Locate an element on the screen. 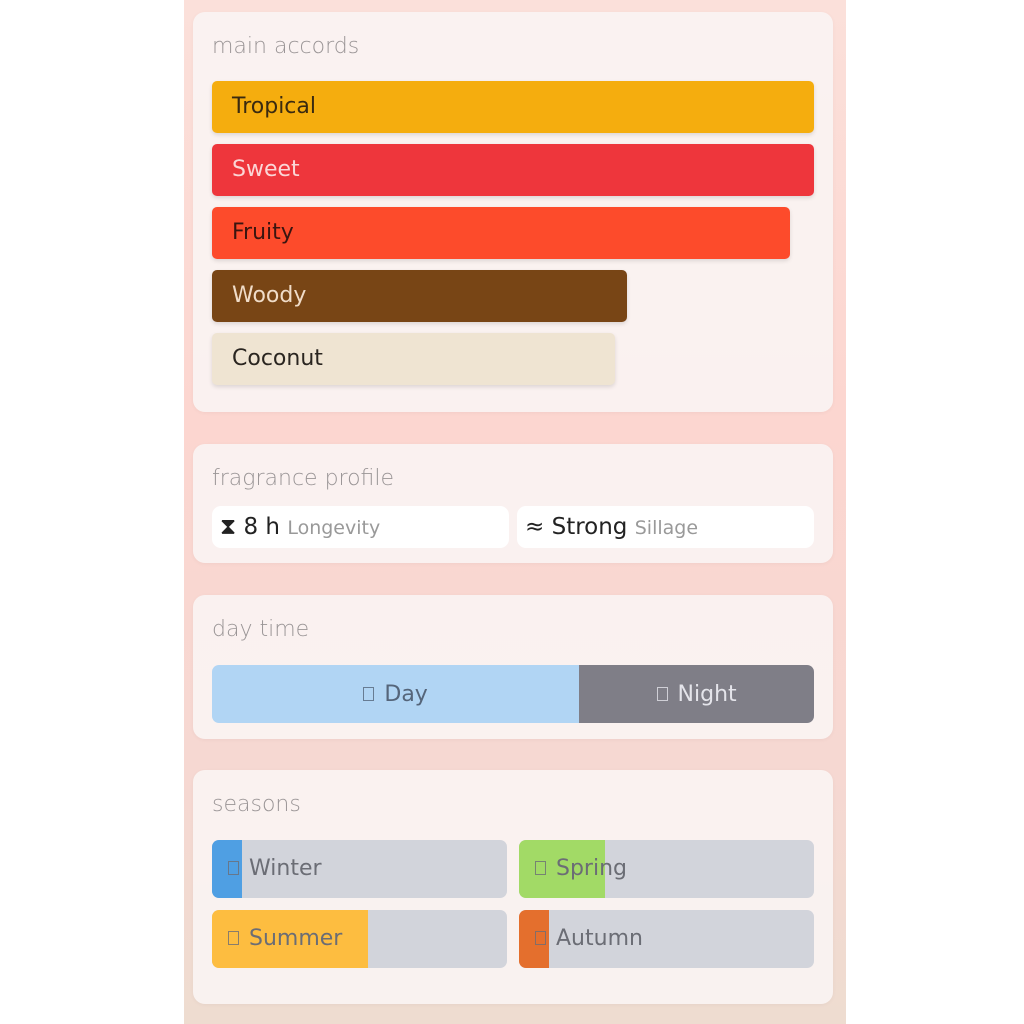  day-segment: Day is located at coordinates (396, 694).